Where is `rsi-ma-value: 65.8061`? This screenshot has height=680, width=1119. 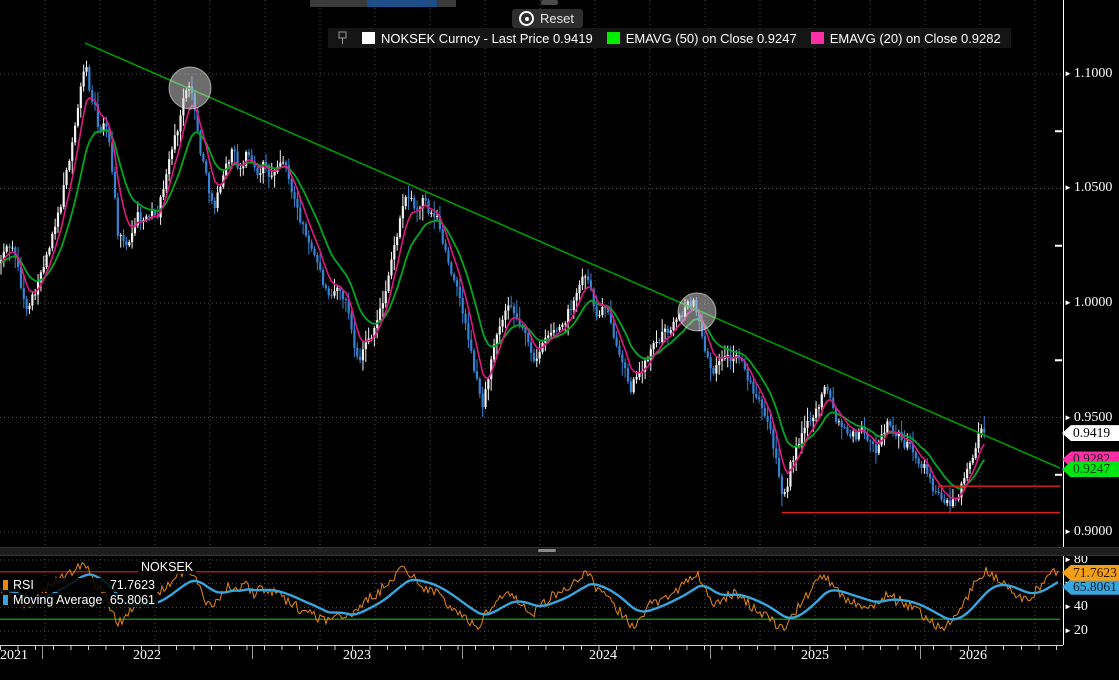
rsi-ma-value: 65.8061 is located at coordinates (132, 600).